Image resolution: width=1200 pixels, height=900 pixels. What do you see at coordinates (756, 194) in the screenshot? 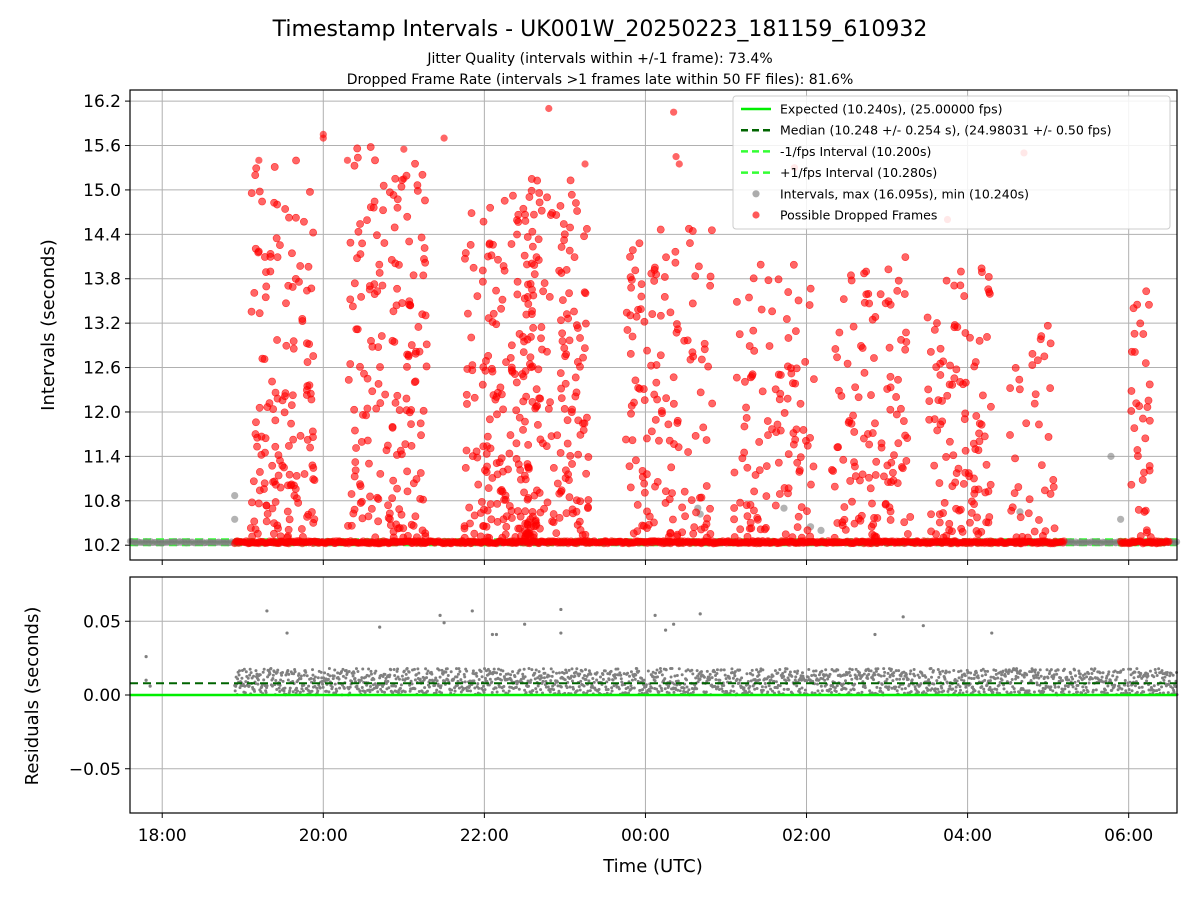
I see `legend-marker-swatch` at bounding box center [756, 194].